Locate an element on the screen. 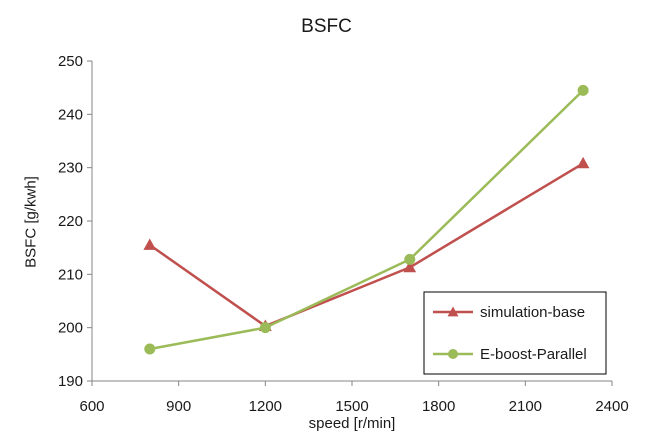 This screenshot has width=653, height=441. y-tick-label: 210 is located at coordinates (70, 274).